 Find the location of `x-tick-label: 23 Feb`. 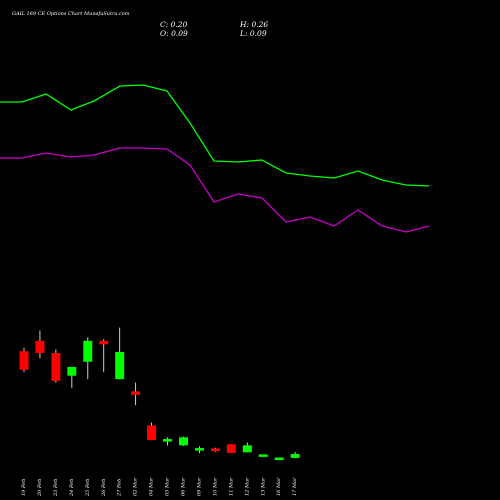

x-tick-label: 23 Feb is located at coordinates (56, 488).